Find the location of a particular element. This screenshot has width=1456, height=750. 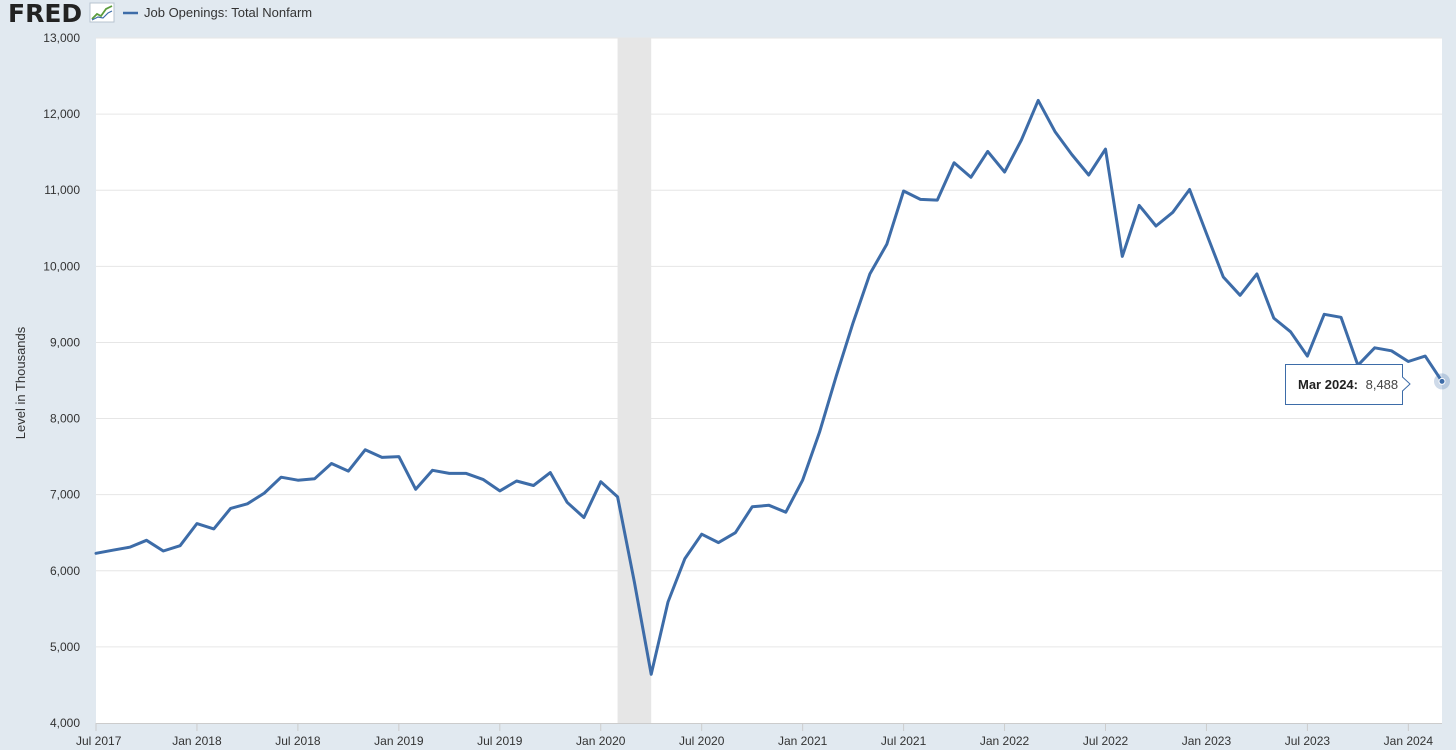

y-tick-label: 4,000 is located at coordinates (65, 723).